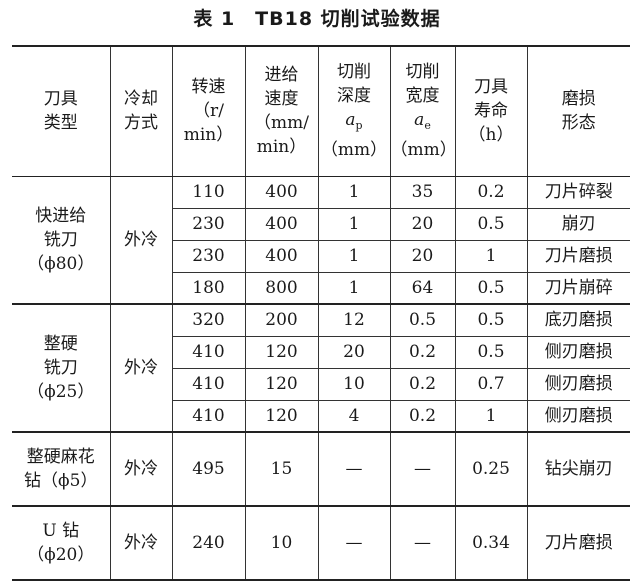  Describe the element at coordinates (422, 320) in the screenshot. I see `cell-width: 0.5` at that location.